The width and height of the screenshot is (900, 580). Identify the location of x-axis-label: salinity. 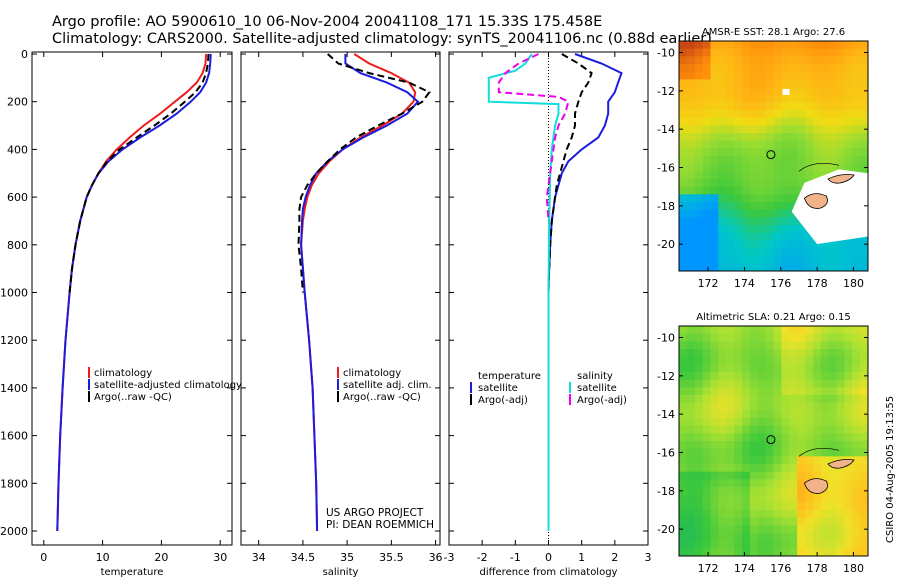
(341, 572).